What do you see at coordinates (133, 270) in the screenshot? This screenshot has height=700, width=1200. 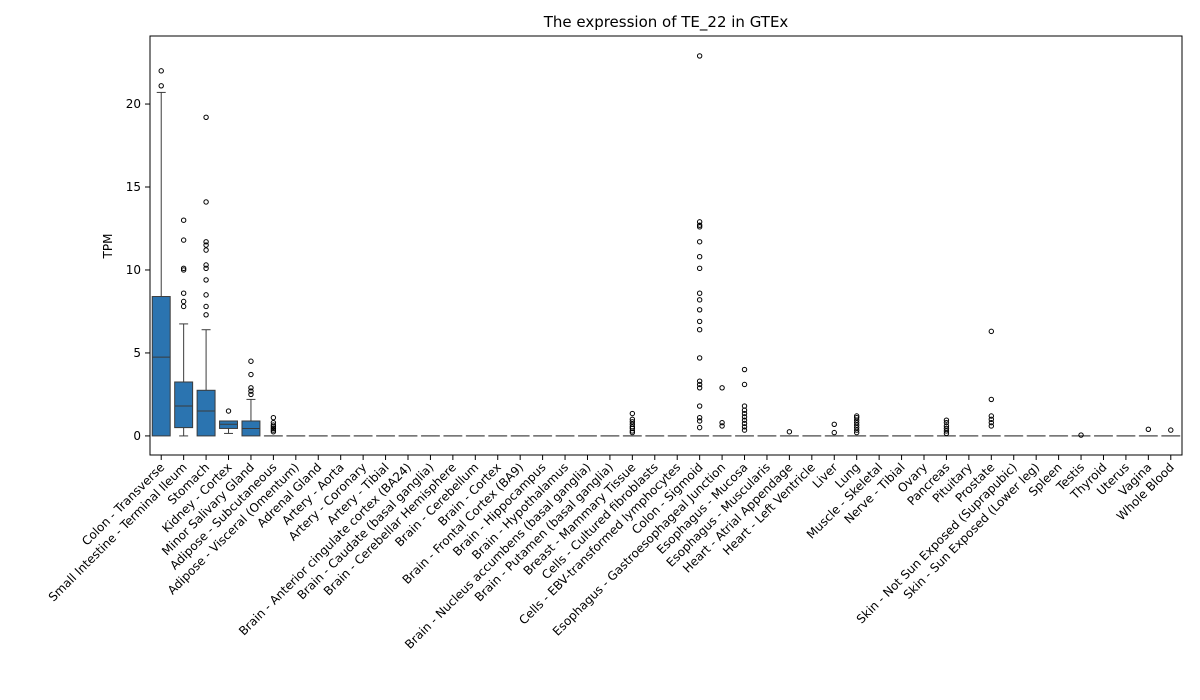 I see `y-tick-label: 10` at bounding box center [133, 270].